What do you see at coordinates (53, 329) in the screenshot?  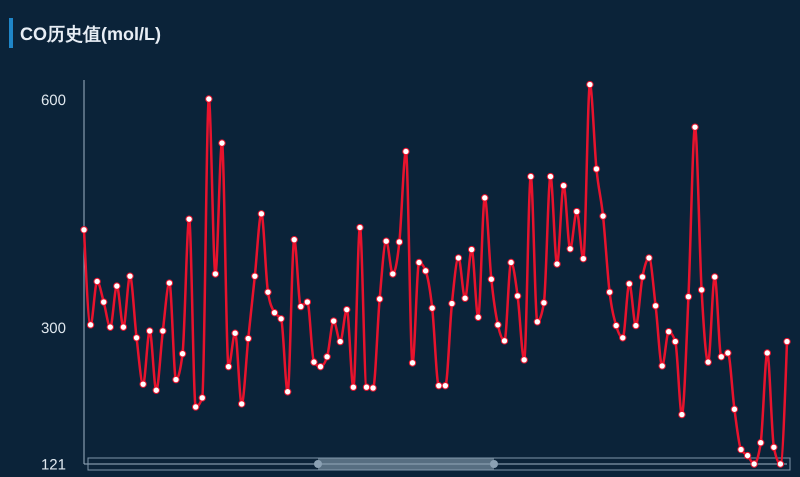 I see `y-tick-label: 300` at bounding box center [53, 329].